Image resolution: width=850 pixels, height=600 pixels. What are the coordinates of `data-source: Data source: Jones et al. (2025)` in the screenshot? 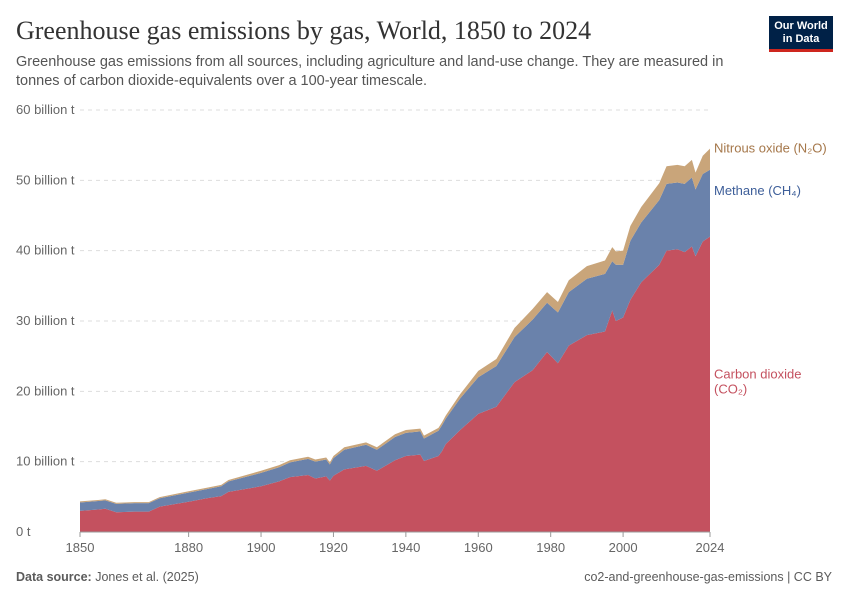 It's located at (107, 577).